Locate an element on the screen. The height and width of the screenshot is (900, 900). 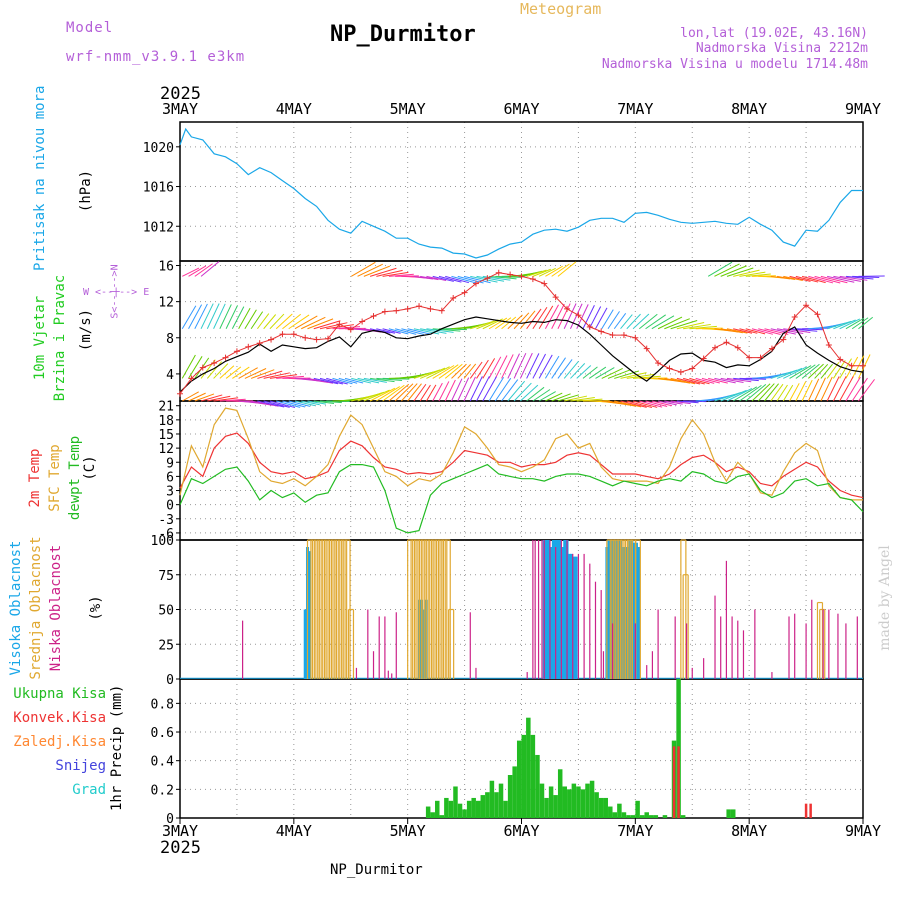
x-tick-label-bottom: 6MAY is located at coordinates (521, 831).